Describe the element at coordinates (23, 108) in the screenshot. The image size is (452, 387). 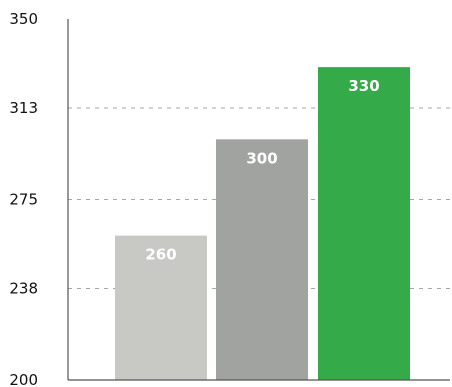
I see `y-tick-label: 313` at that location.